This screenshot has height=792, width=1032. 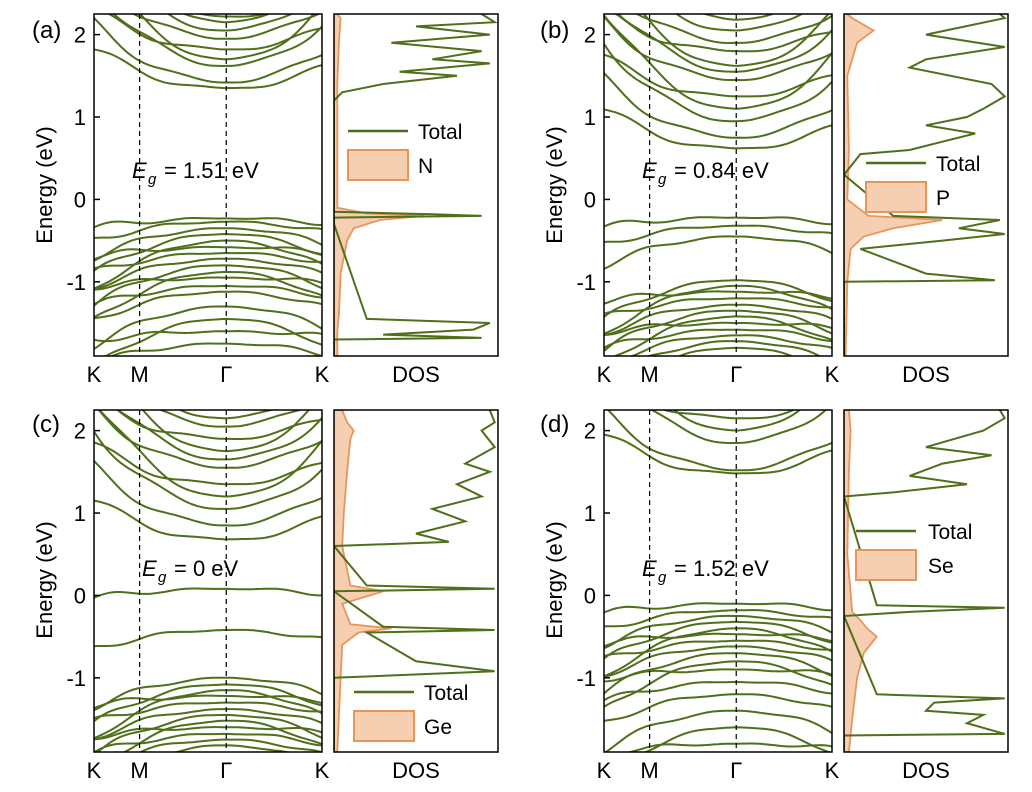 What do you see at coordinates (590, 199) in the screenshot?
I see `y-tick-label: 0` at bounding box center [590, 199].